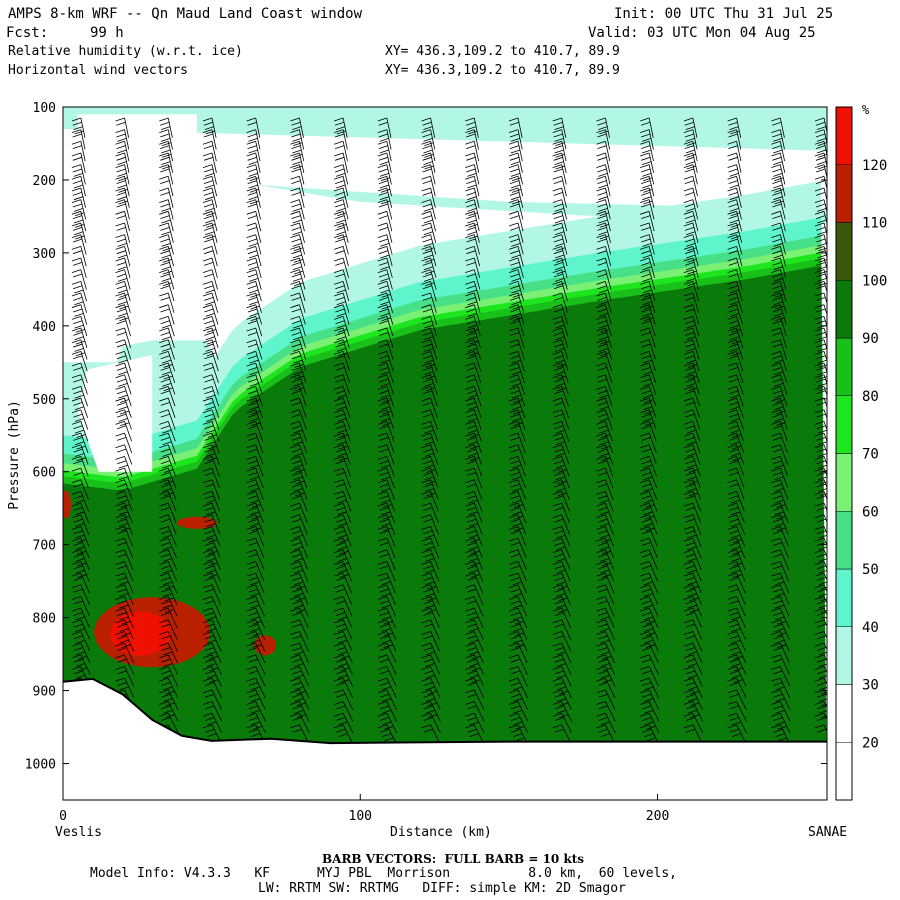 The image size is (900, 900). Describe the element at coordinates (98, 70) in the screenshot. I see `field-name-wind: Horizontal wind vectors` at that location.